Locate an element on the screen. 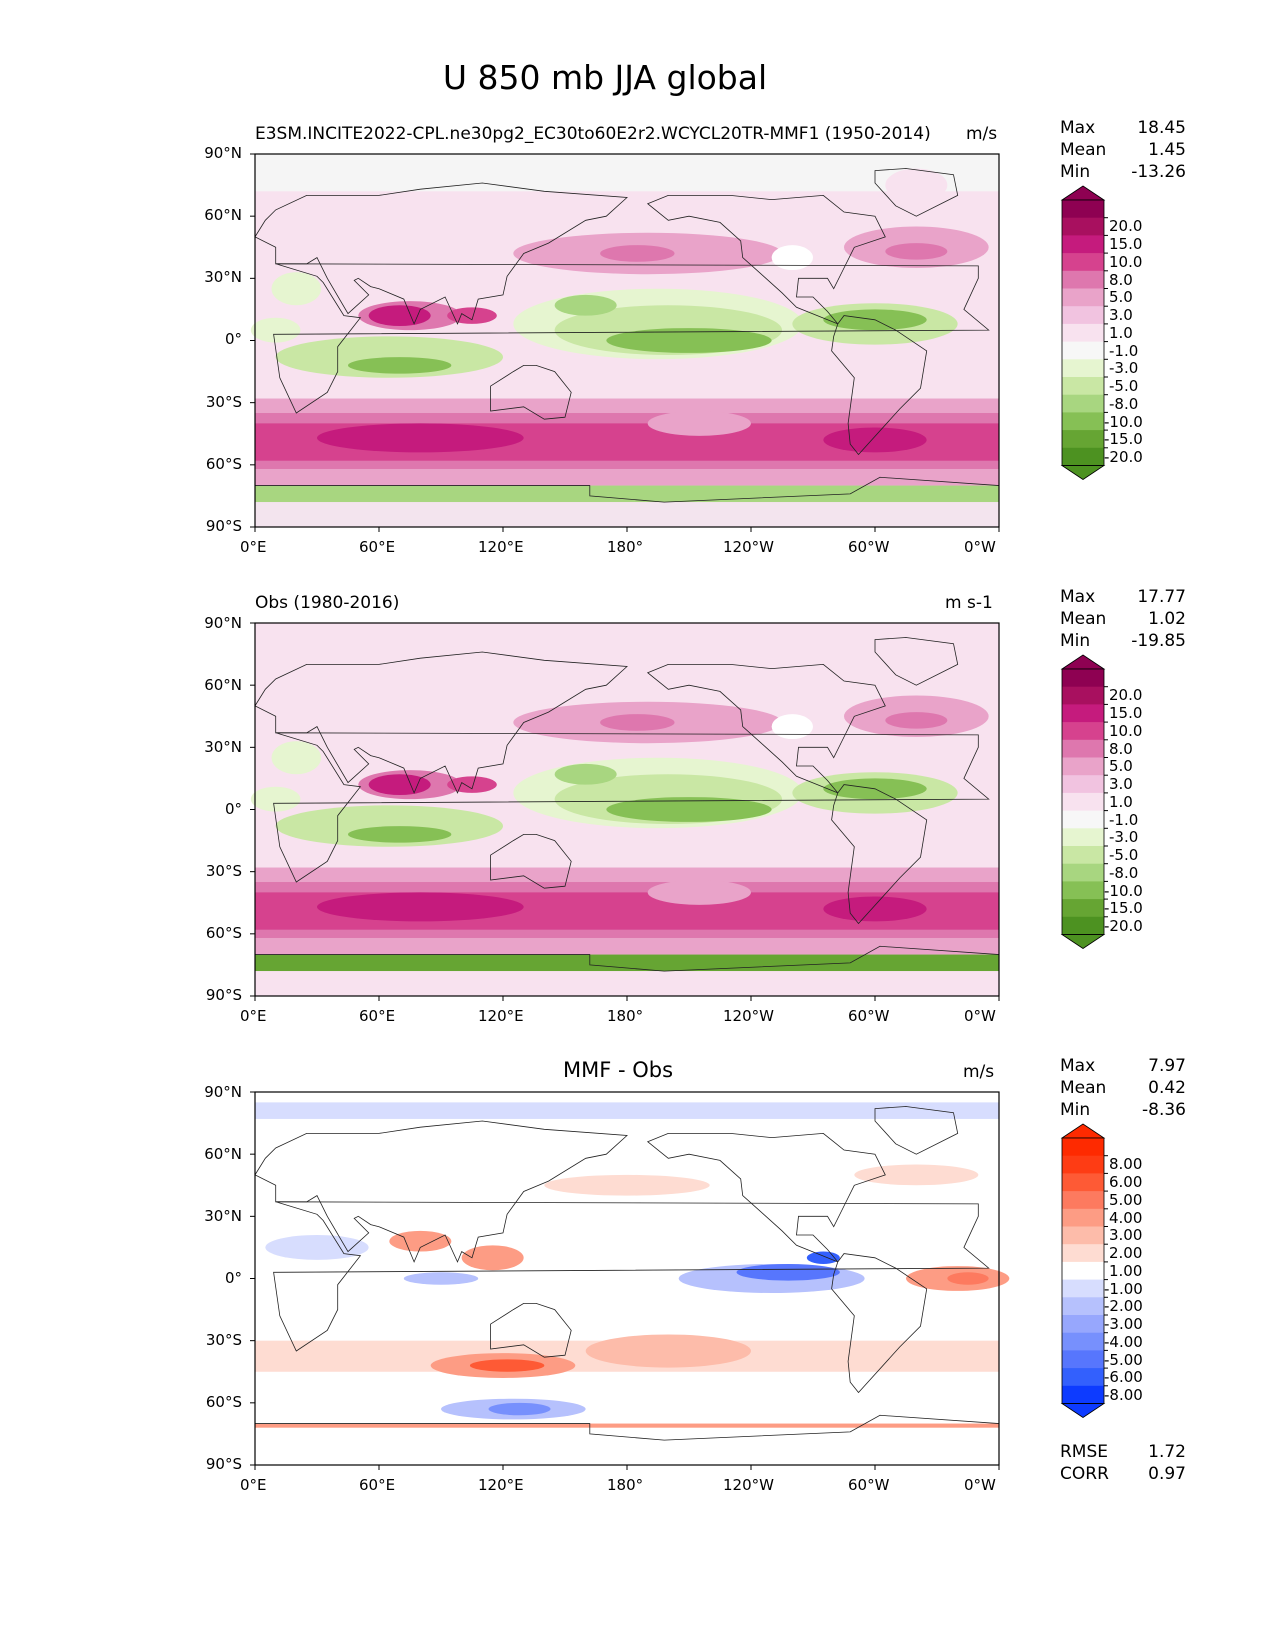 The width and height of the screenshot is (1275, 1650). colorbar-label: 20.0 is located at coordinates (1126, 695).